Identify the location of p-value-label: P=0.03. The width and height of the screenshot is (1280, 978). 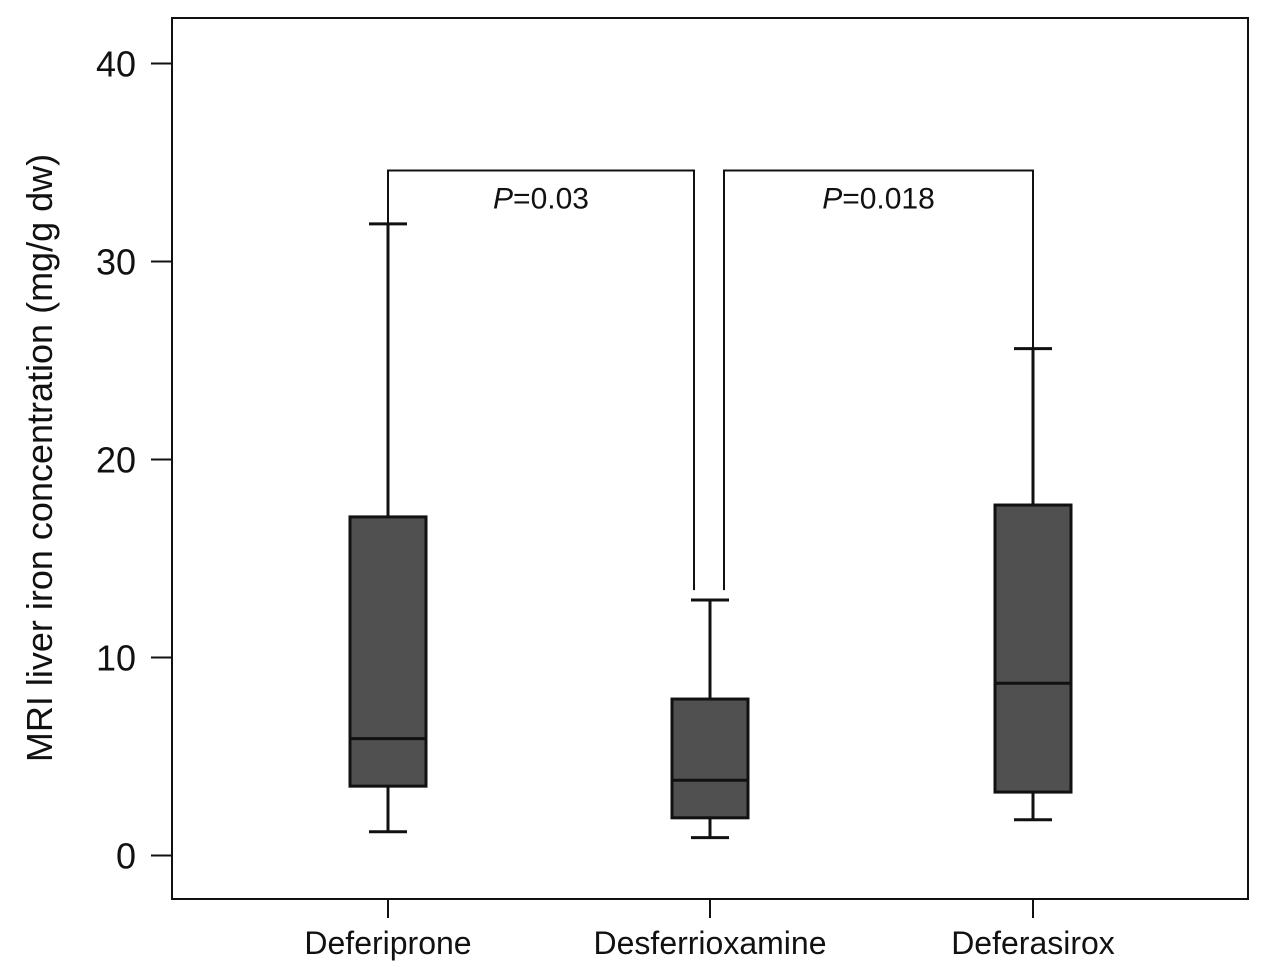
(541, 198).